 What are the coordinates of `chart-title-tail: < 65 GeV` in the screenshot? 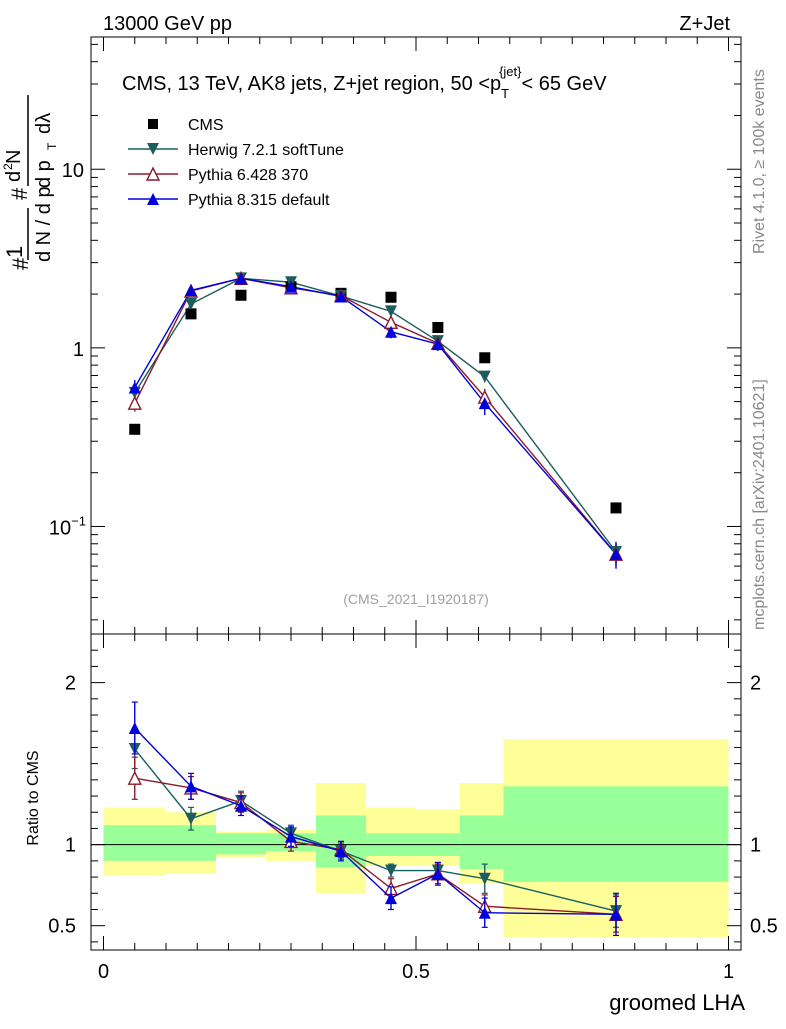 It's located at (565, 84).